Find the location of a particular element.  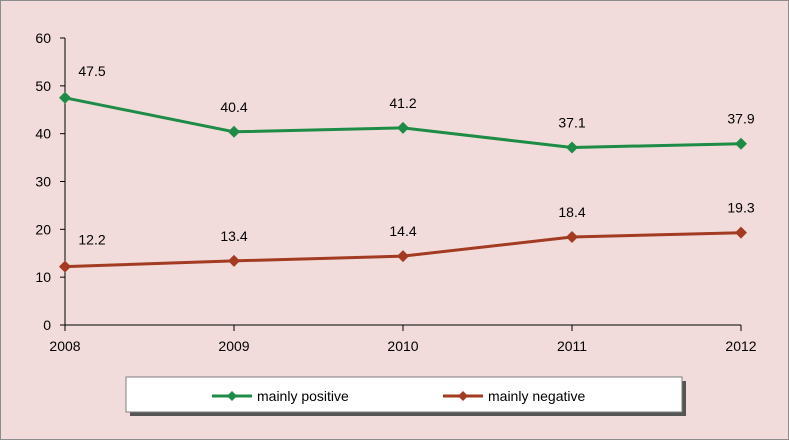

legend: mainly positive mainly negative is located at coordinates (405, 396).